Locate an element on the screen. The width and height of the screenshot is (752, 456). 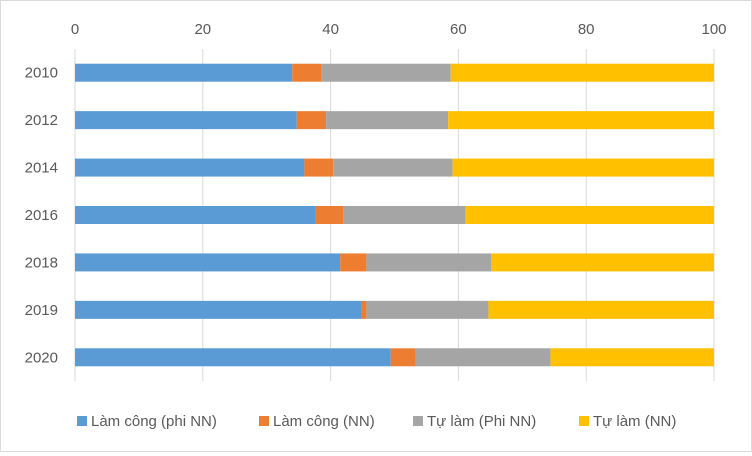
y-category-label: 2020 is located at coordinates (41, 357).